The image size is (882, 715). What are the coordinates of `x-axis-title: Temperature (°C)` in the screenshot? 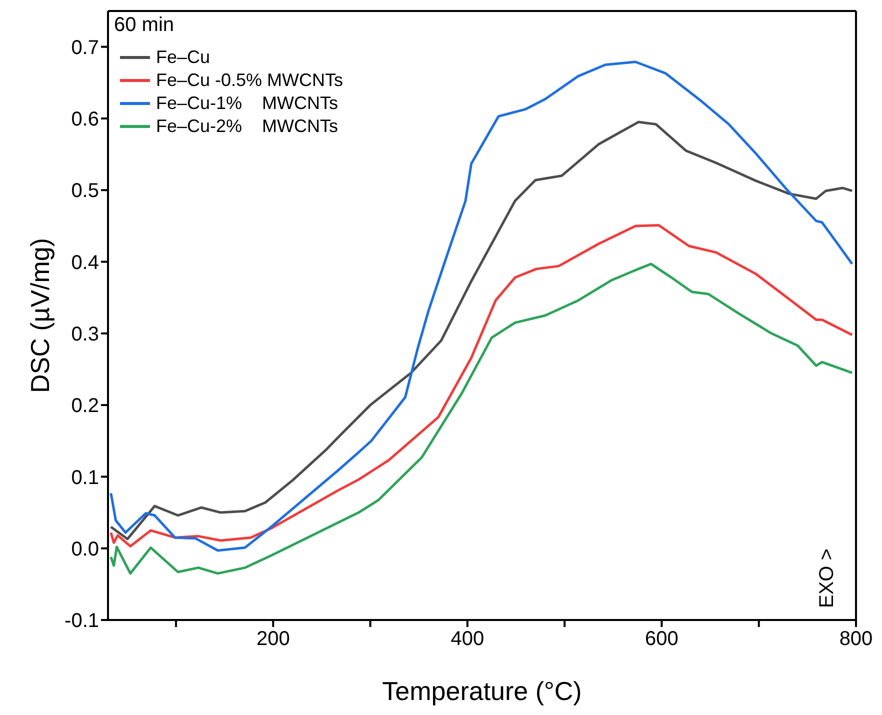 It's located at (482, 691).